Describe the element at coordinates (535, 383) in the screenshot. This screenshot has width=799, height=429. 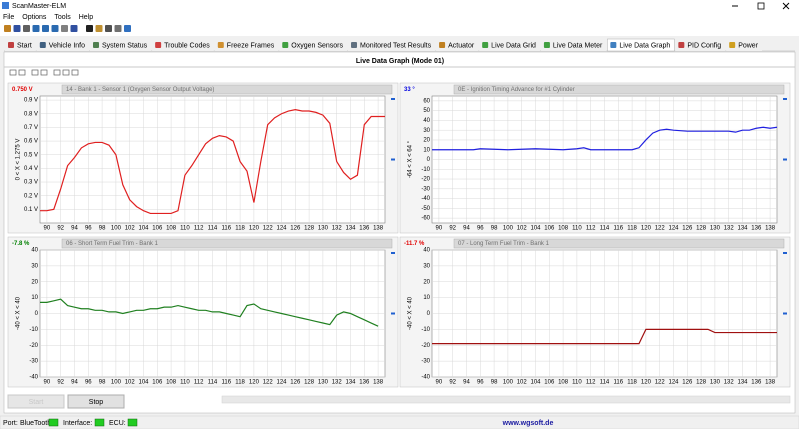
I see `x-tick-label: 104` at that location.